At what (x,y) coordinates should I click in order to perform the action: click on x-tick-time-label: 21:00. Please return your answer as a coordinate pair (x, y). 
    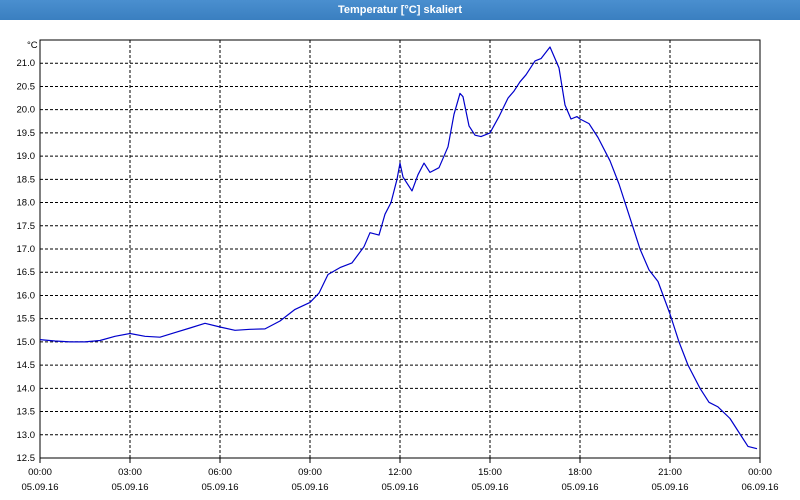
    Looking at the image, I should click on (670, 472).